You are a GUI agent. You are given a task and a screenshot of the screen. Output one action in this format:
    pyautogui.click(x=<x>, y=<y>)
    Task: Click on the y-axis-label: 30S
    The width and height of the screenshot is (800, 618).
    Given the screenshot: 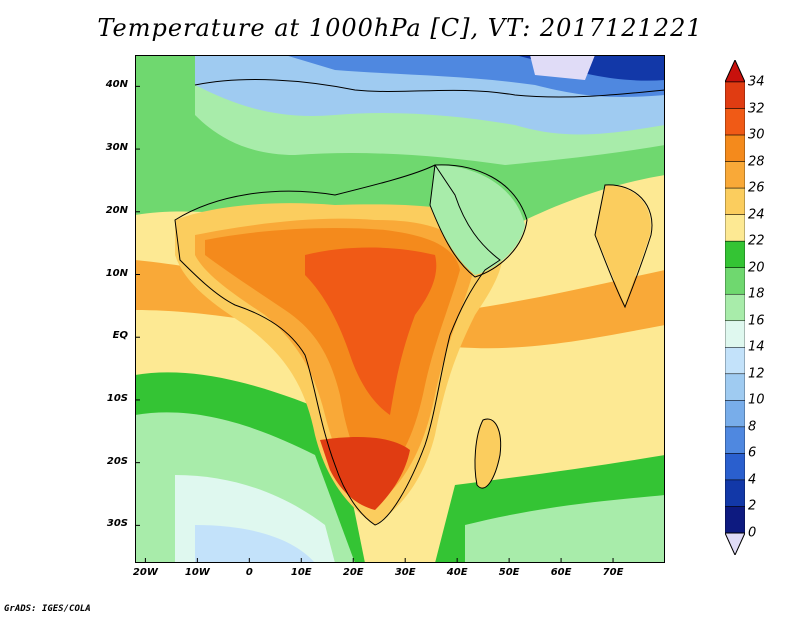 What is the action you would take?
    pyautogui.click(x=117, y=524)
    